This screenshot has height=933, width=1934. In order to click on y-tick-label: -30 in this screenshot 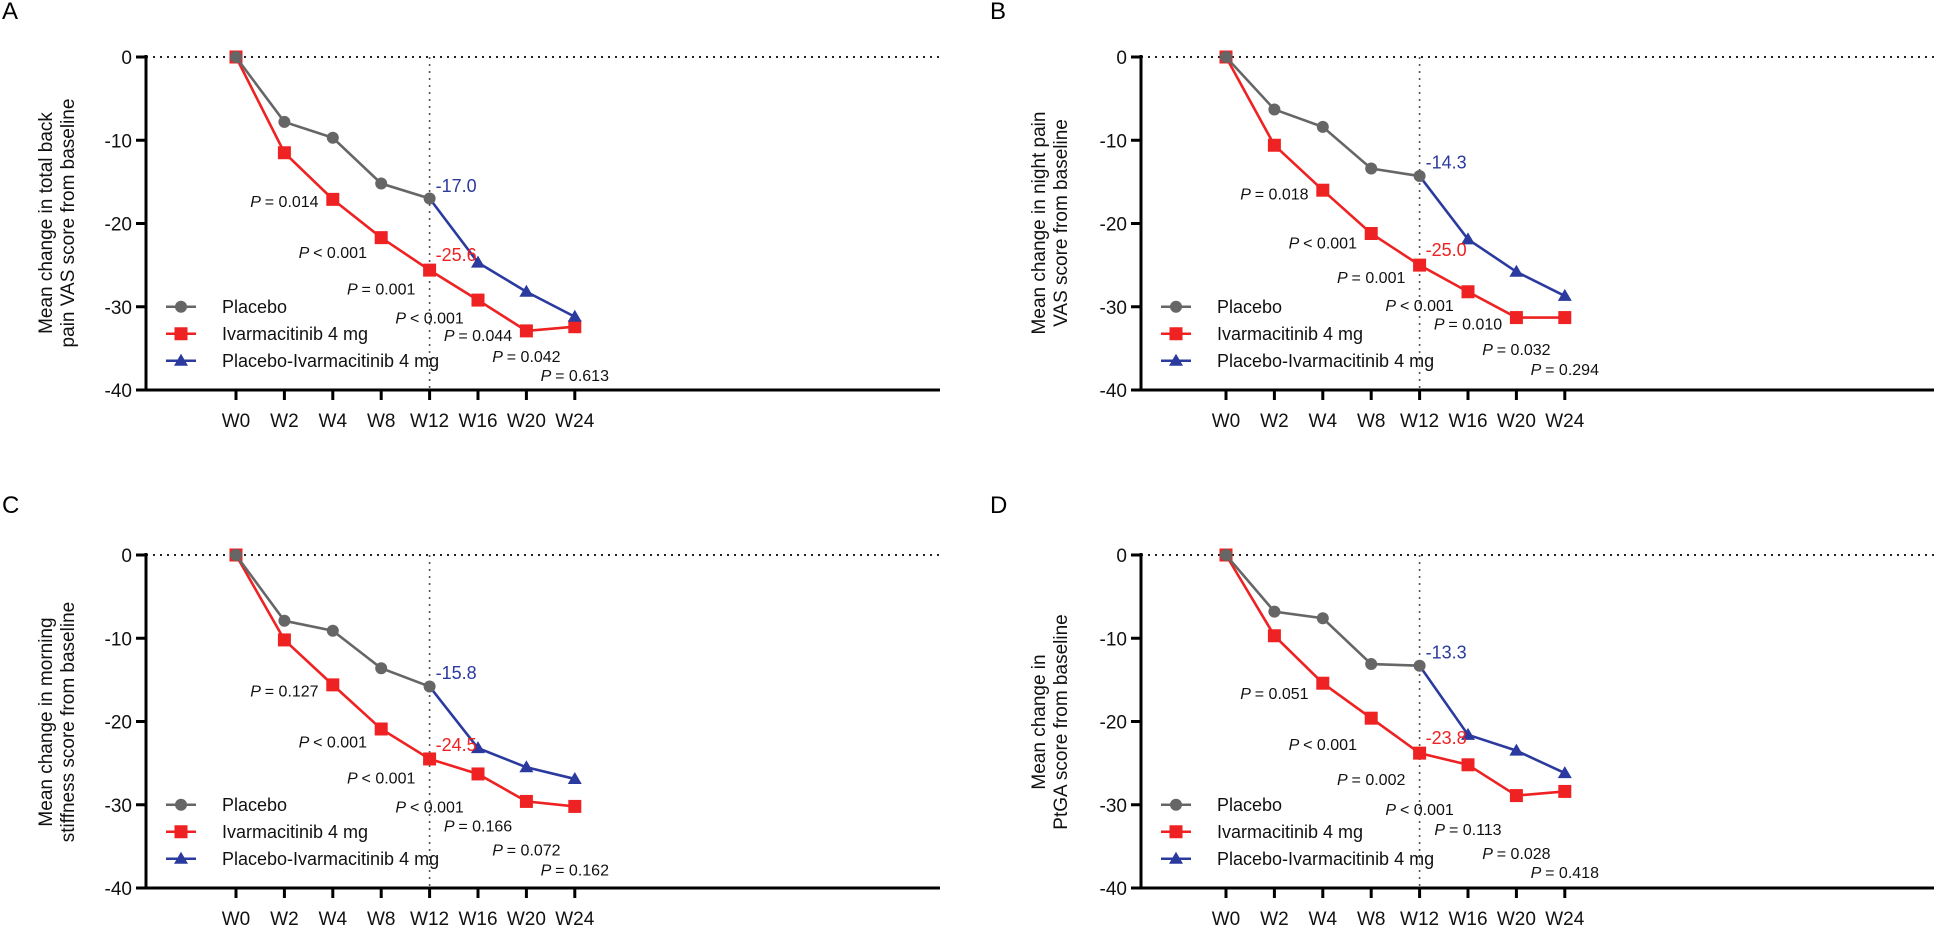, I will do `click(118, 806)`.